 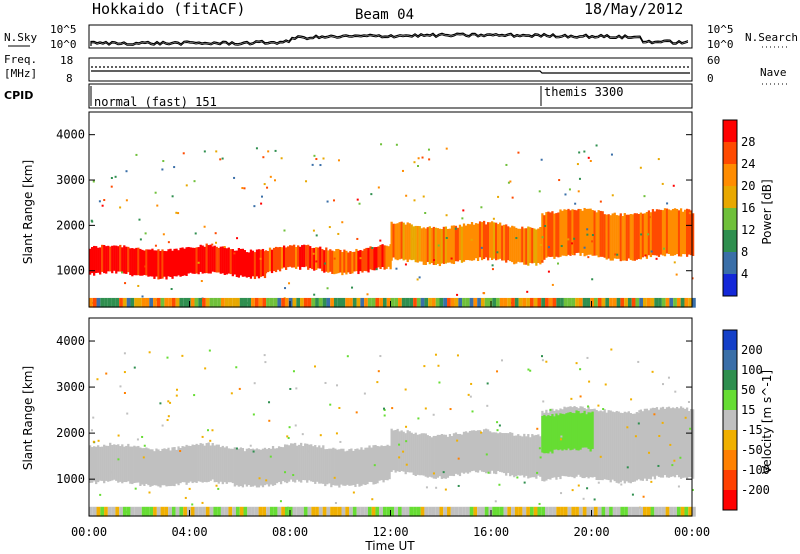 What do you see at coordinates (730, 480) in the screenshot?
I see `colorbar-swatch` at bounding box center [730, 480].